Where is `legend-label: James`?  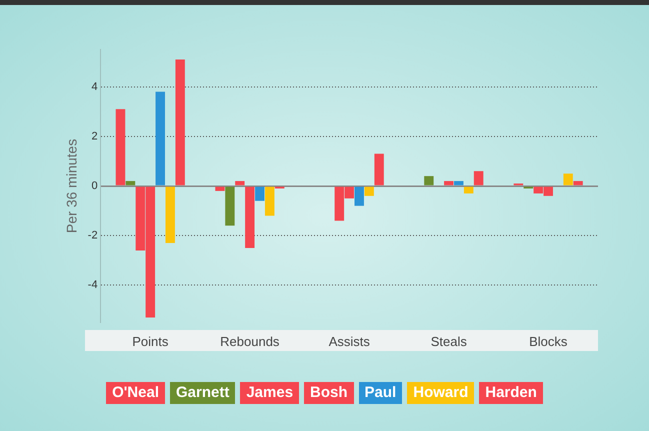
legend-label: James is located at coordinates (272, 393).